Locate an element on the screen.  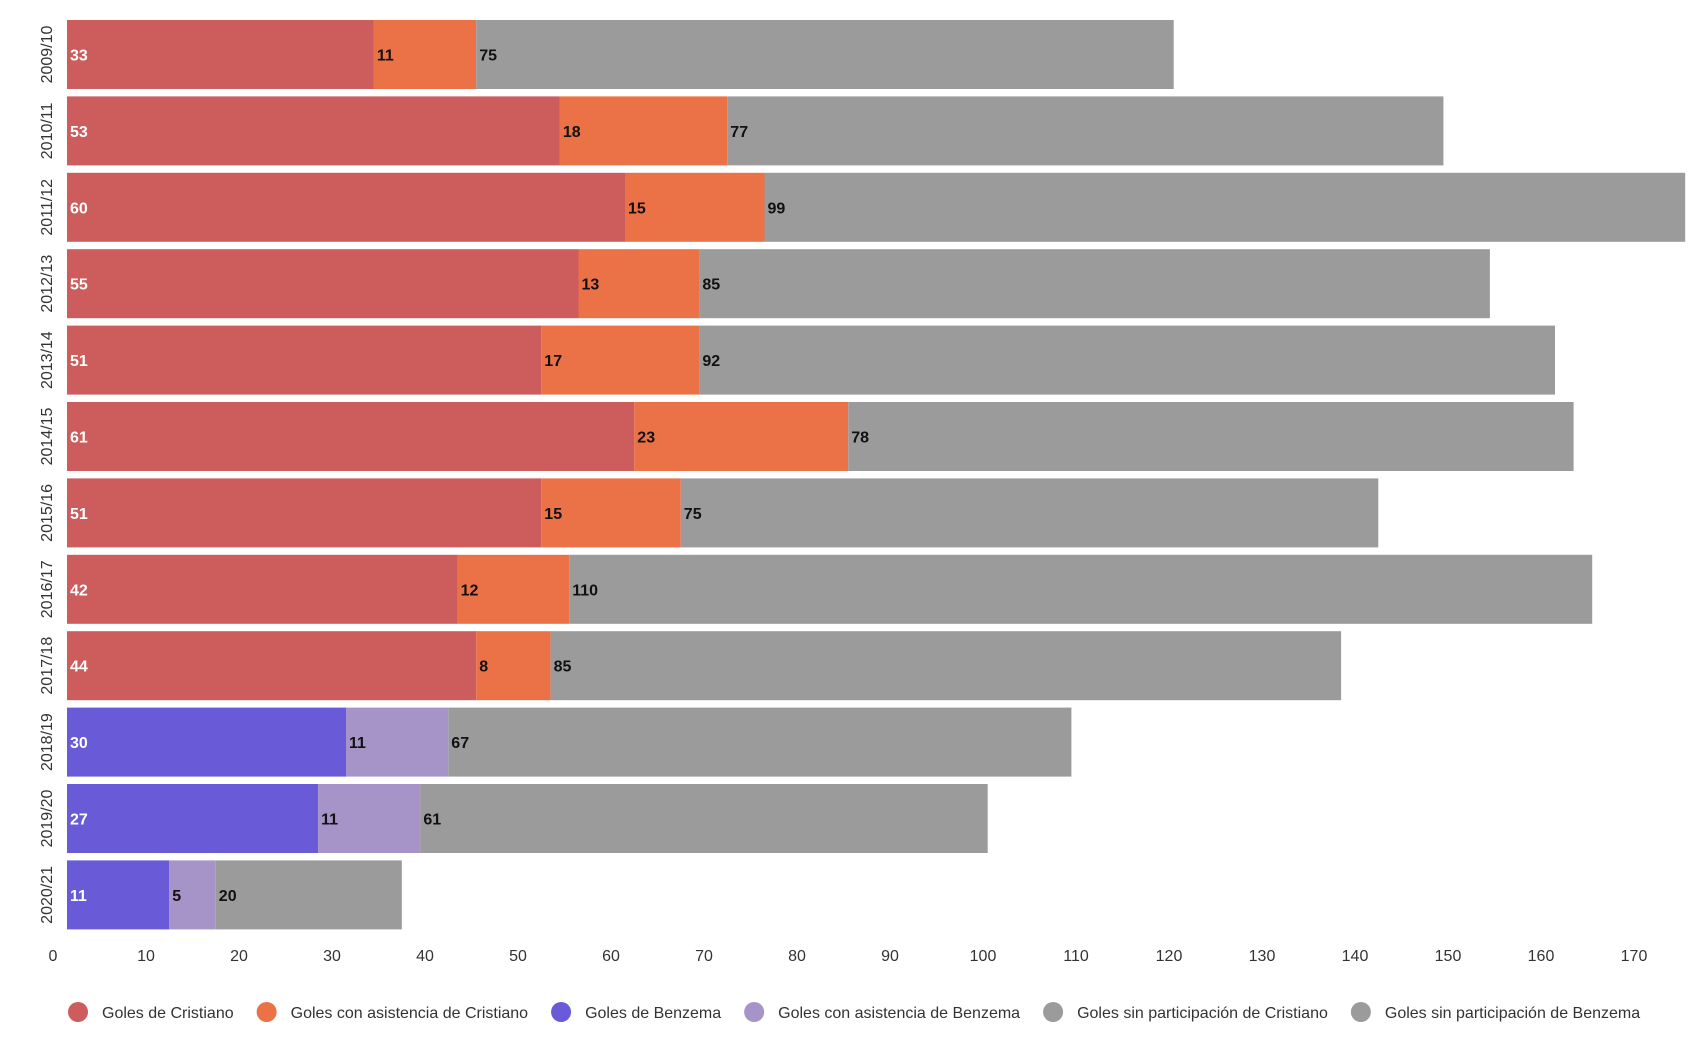
data-label: 12 is located at coordinates (470, 590).